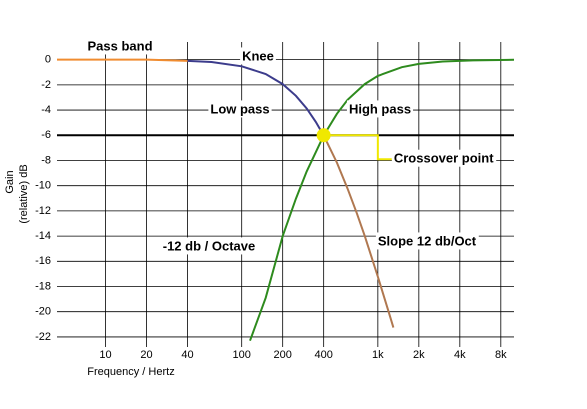 The width and height of the screenshot is (587, 409). Describe the element at coordinates (46, 110) in the screenshot. I see `y-tick-label: -4` at that location.